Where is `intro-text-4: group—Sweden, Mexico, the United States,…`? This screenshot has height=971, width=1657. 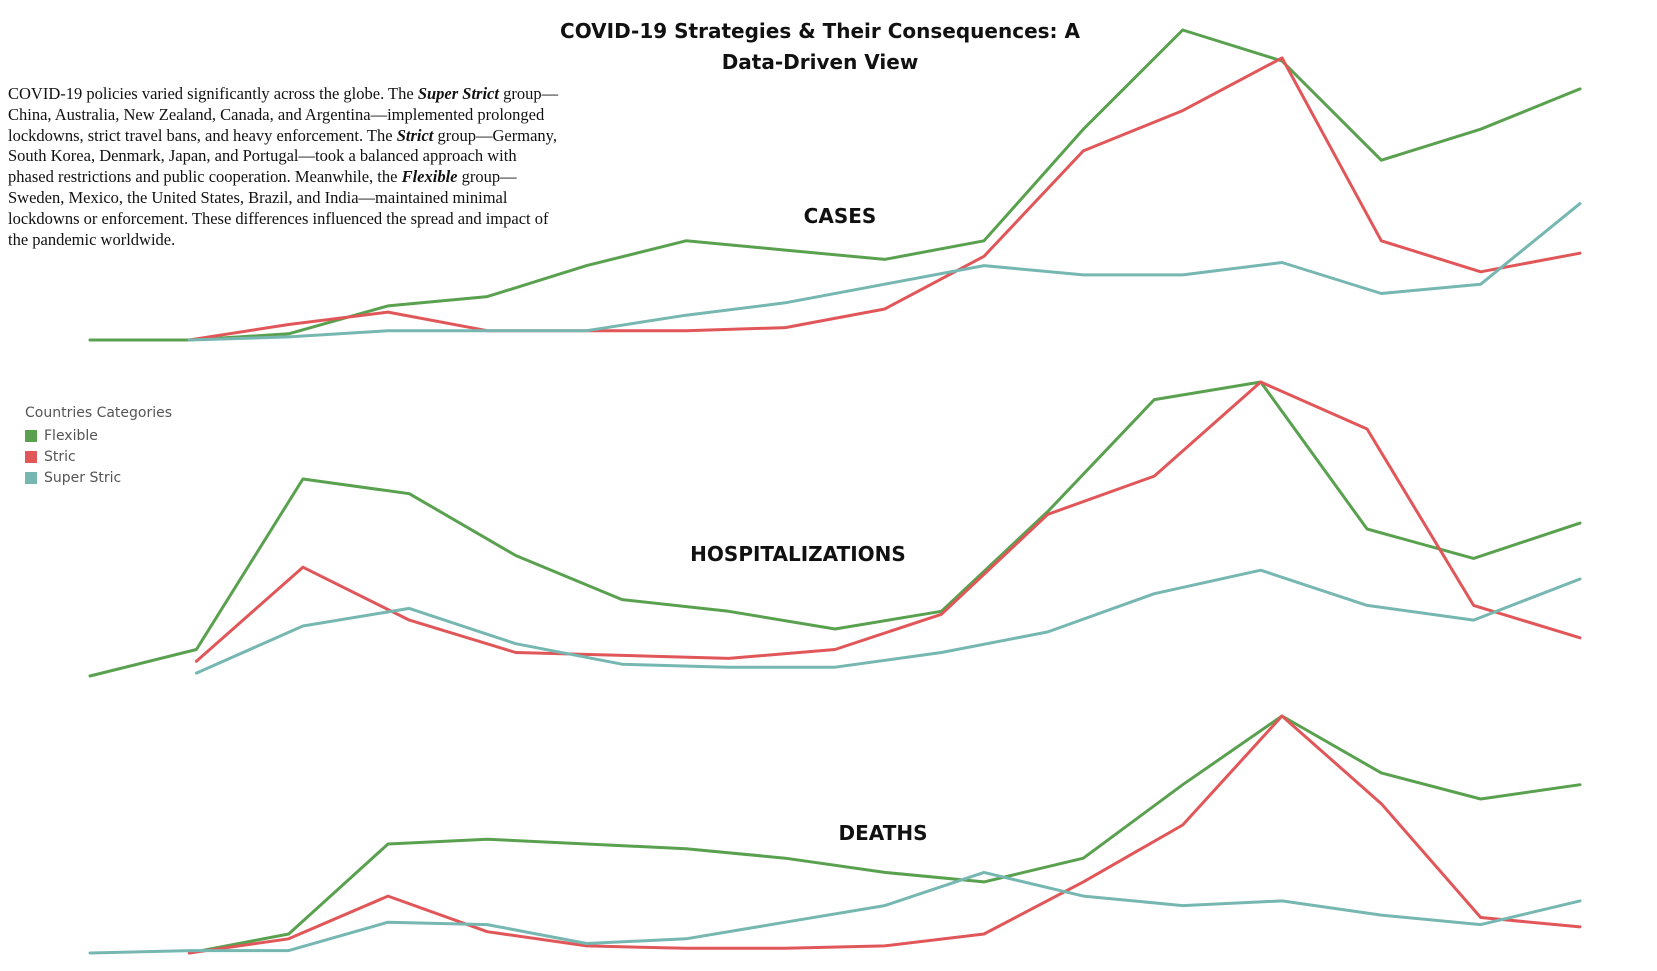 intro-text-4: group—Sweden, Mexico, the United States,… is located at coordinates (278, 208).